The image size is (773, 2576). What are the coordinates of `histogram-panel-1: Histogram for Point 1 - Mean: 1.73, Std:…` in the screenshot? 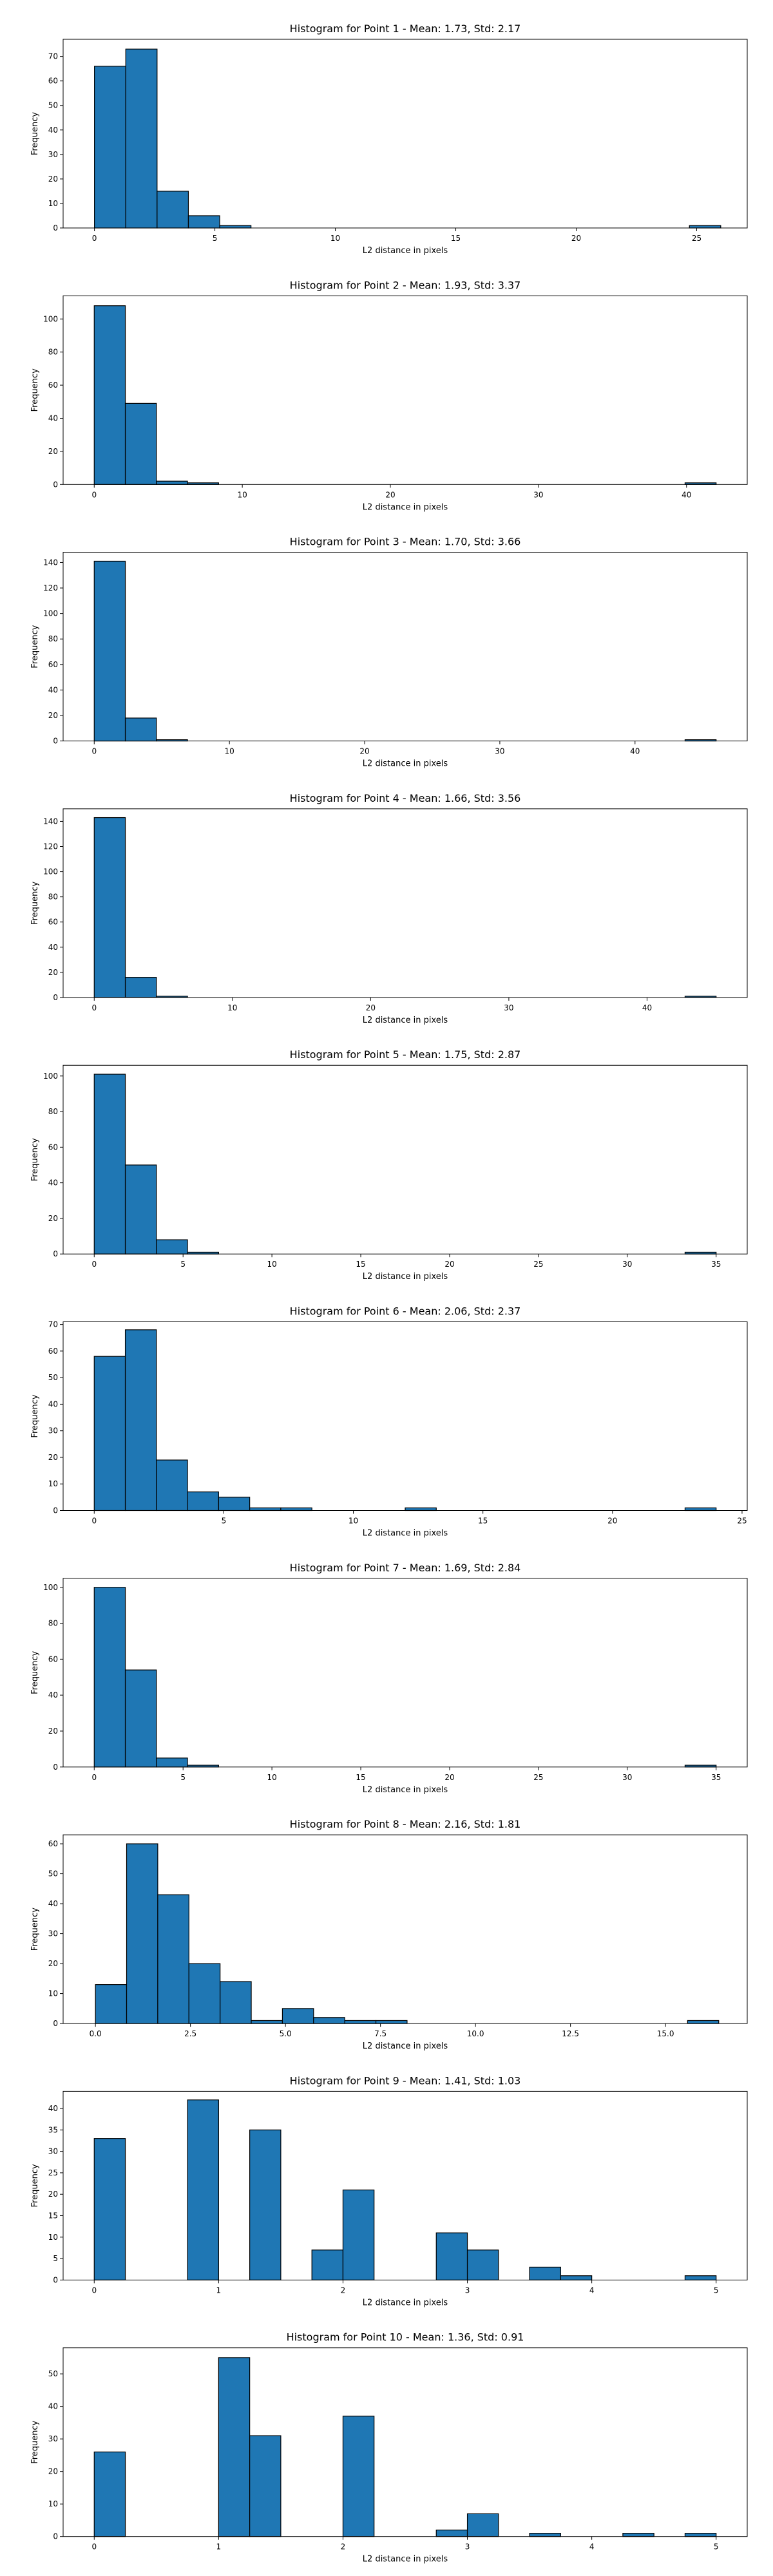 It's located at (389, 139).